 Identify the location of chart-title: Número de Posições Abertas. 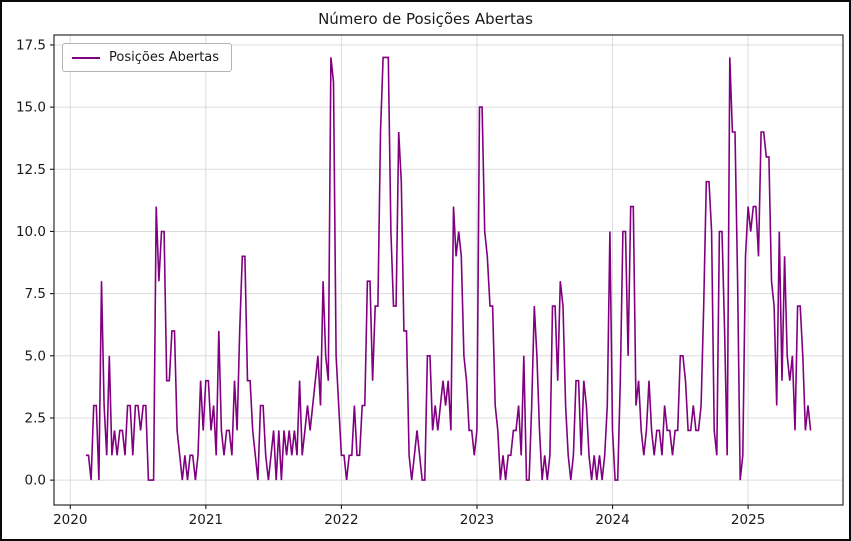
(425, 19).